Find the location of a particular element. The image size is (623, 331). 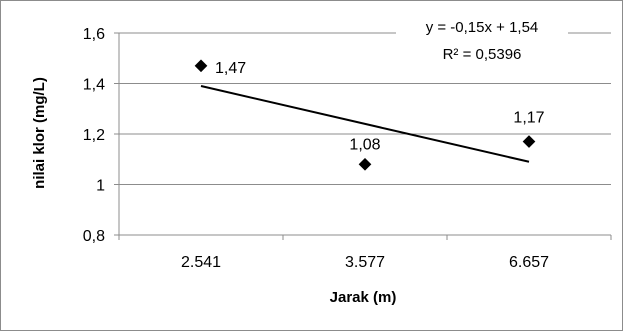

x-axis-title: Jarak (m) is located at coordinates (363, 297).